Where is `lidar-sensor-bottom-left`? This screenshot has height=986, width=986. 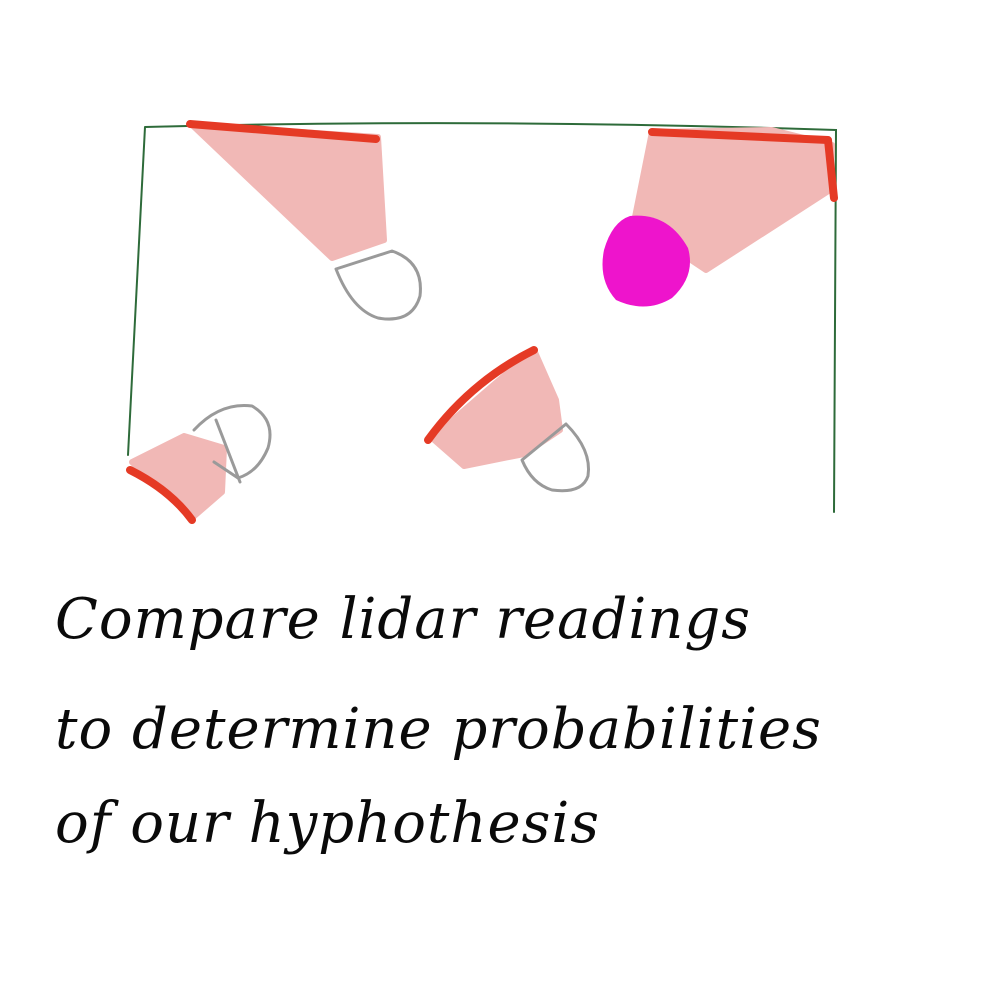
lidar-sensor-bottom-left is located at coordinates (199, 464).